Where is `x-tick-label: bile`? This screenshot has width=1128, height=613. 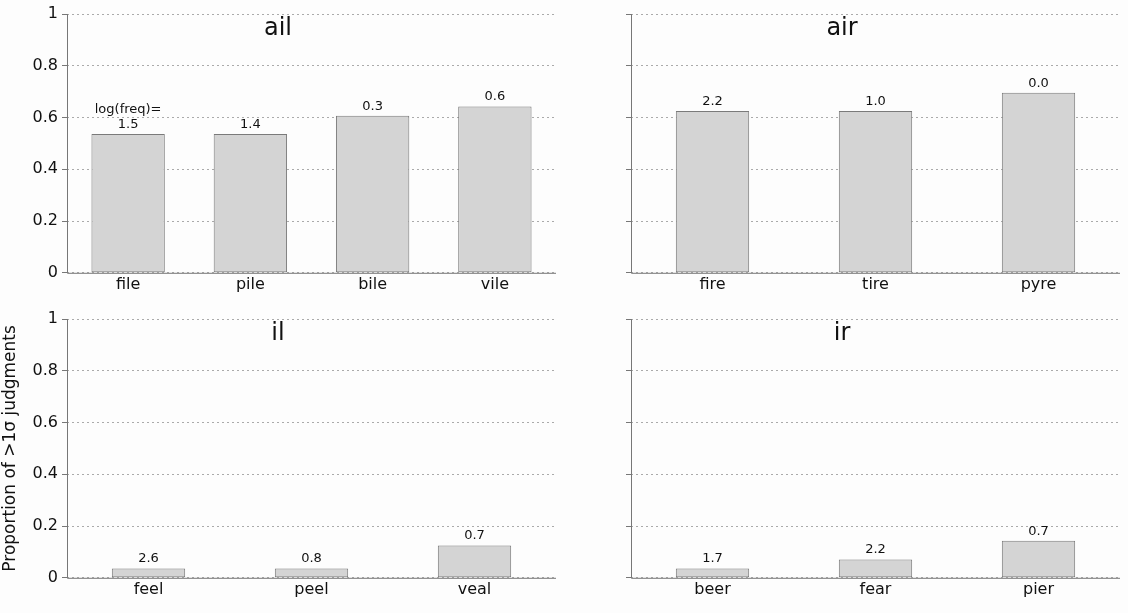
x-tick-label: bile is located at coordinates (373, 284).